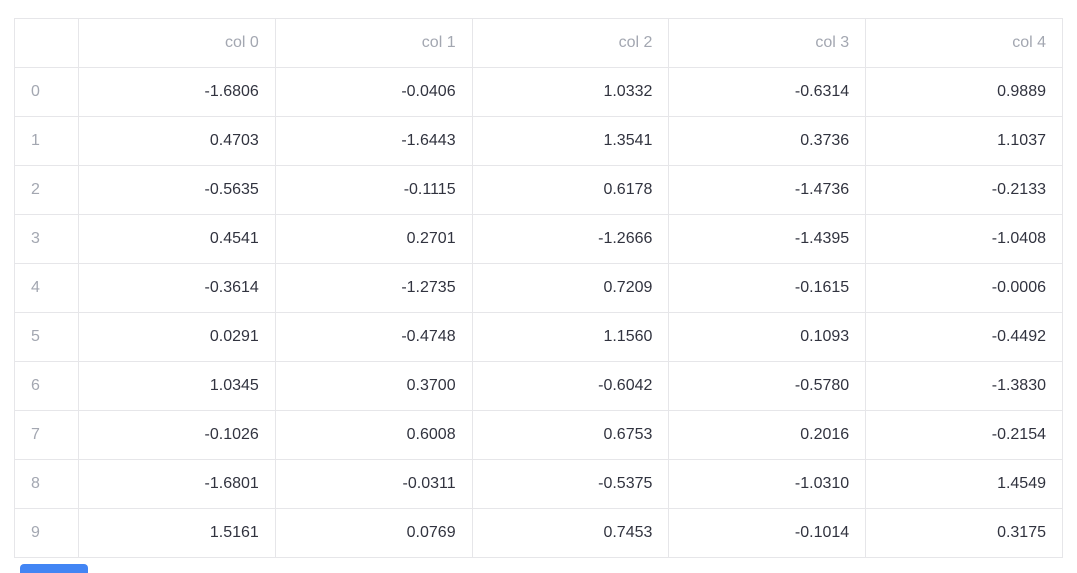 This screenshot has width=1077, height=573. What do you see at coordinates (54, 568) in the screenshot?
I see `clipped-blue-widget` at bounding box center [54, 568].